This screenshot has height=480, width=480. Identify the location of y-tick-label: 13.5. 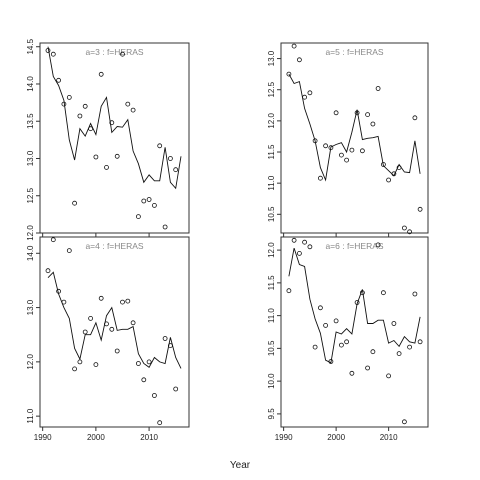
(30, 121).